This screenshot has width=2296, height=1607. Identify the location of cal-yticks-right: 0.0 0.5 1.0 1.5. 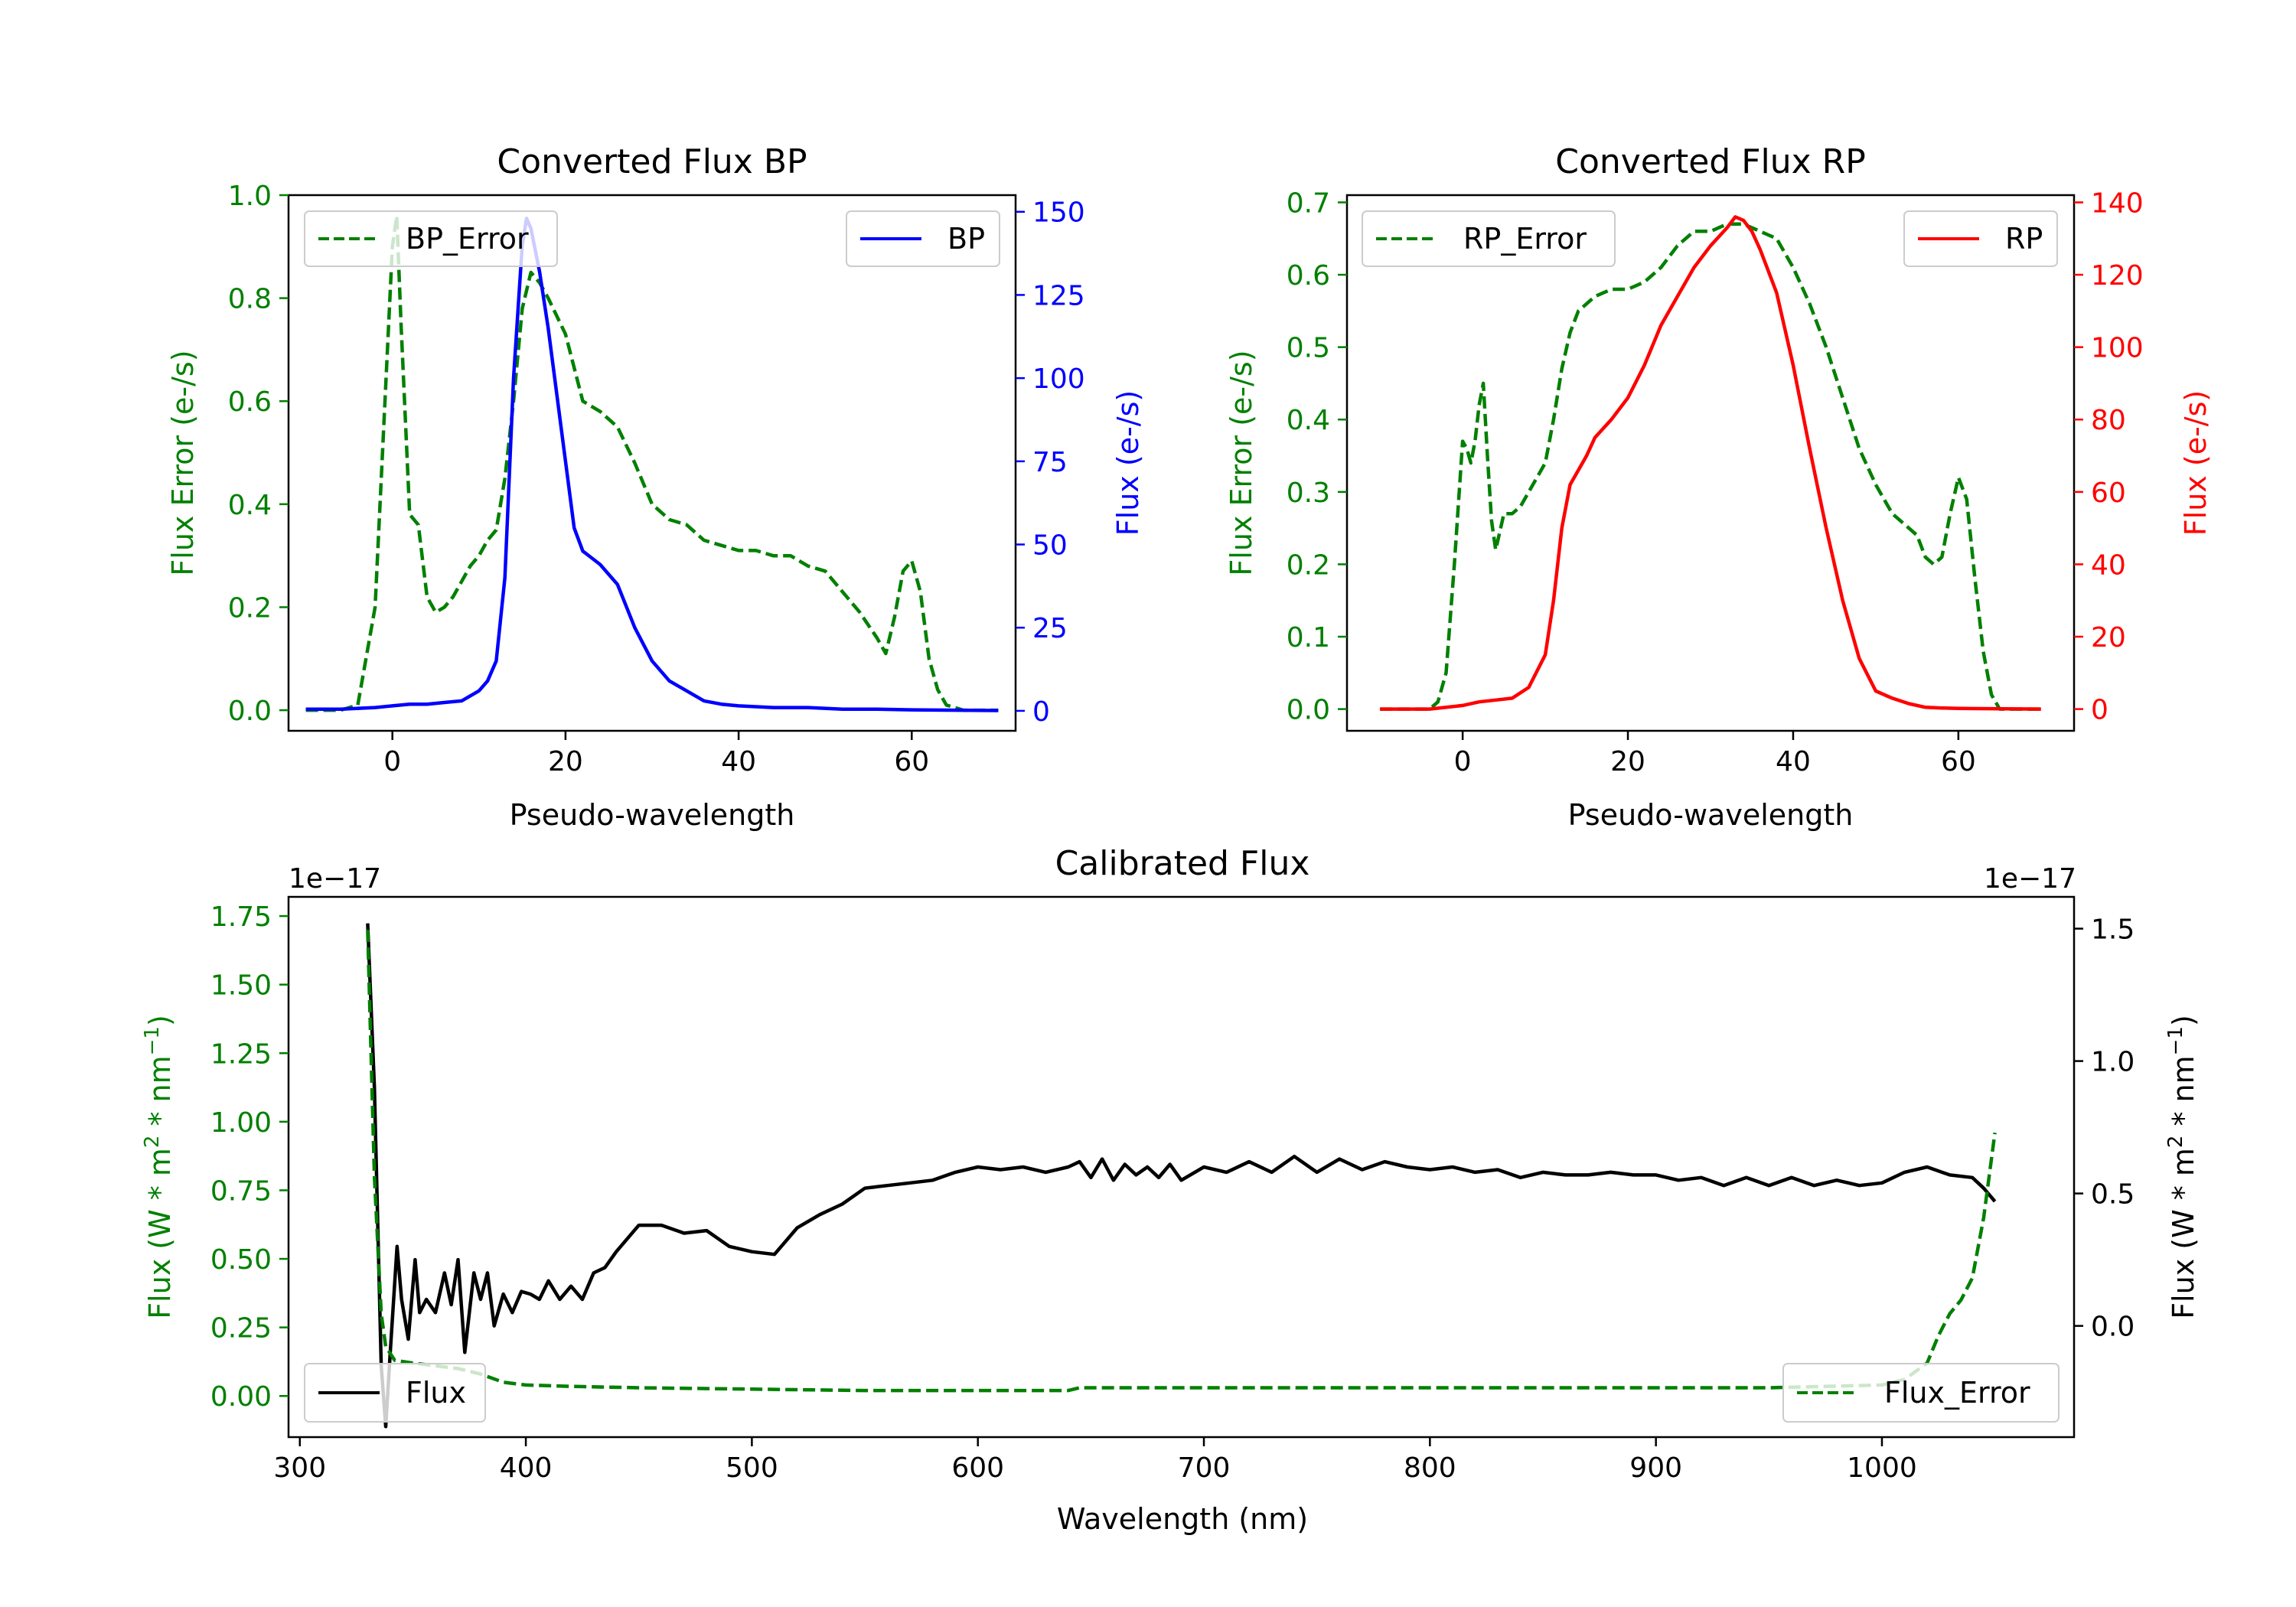
(2104, 1128).